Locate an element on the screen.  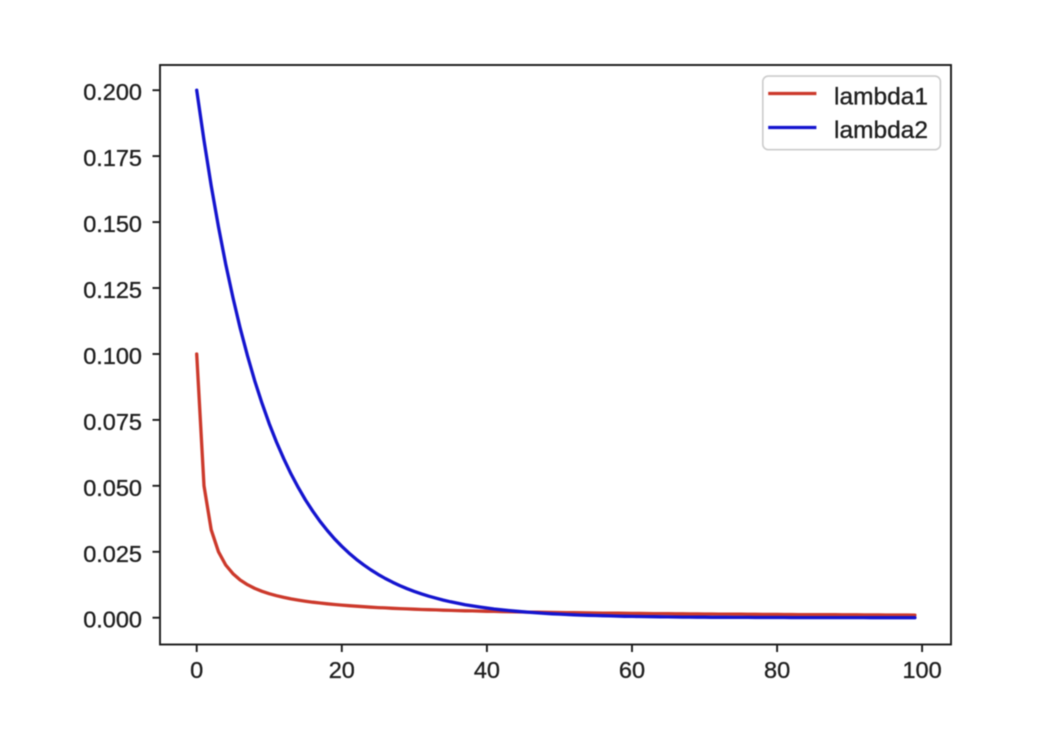
svg-text: 0.100 is located at coordinates (112, 356).